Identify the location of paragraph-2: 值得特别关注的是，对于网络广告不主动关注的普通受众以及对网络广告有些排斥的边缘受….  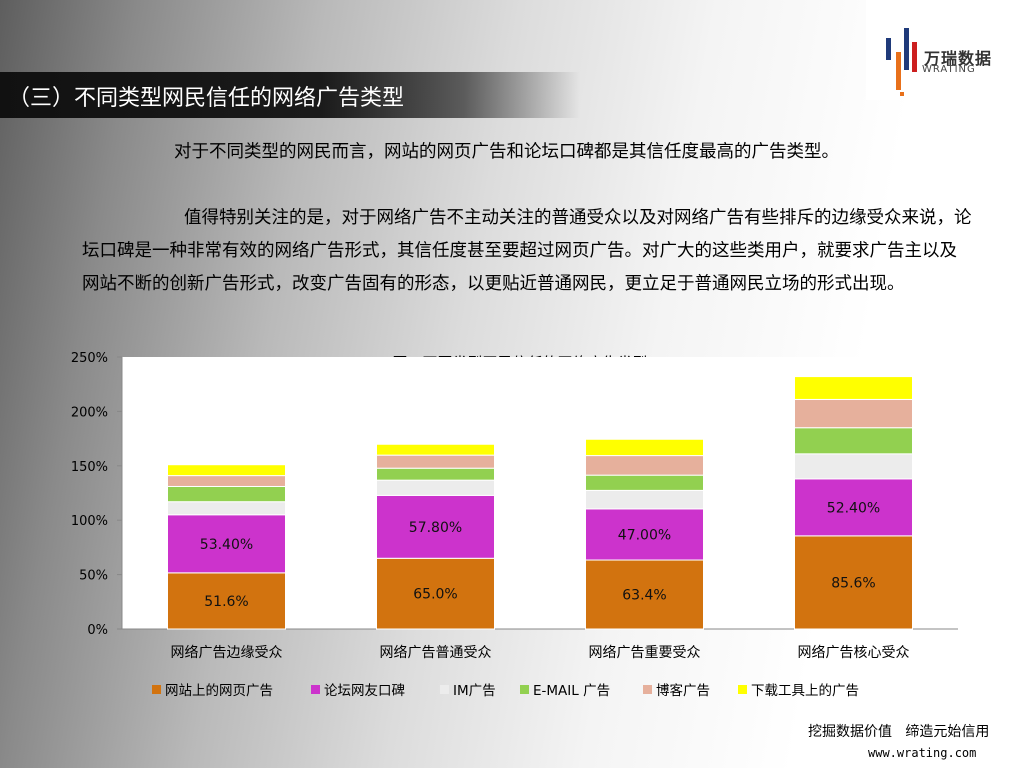
(527, 251).